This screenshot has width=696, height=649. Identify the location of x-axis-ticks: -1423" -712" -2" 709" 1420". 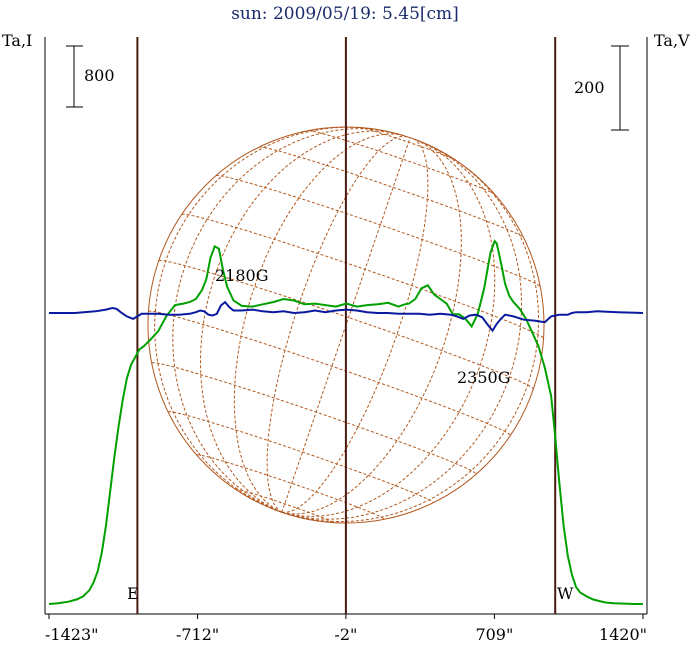
(346, 629).